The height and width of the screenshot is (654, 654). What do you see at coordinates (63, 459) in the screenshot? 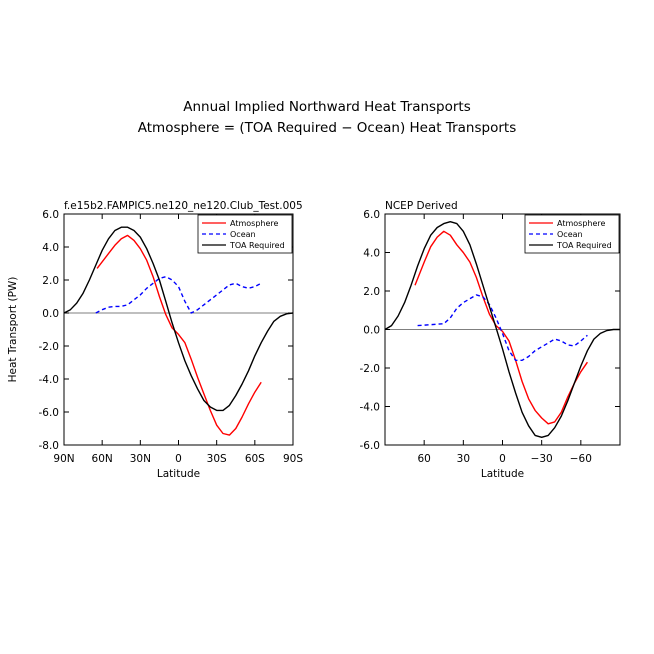
I see `x-tick-label: 90N` at bounding box center [63, 459].